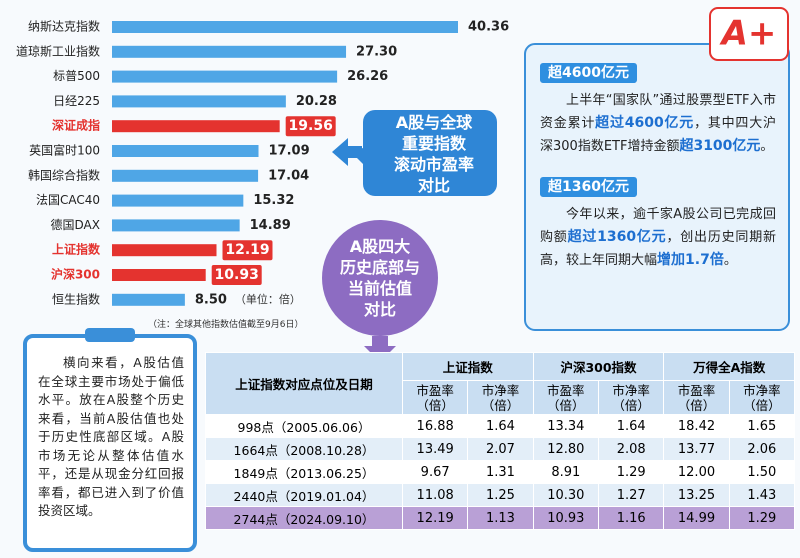  Describe the element at coordinates (76, 125) in the screenshot. I see `category-label: 深证成指` at that location.